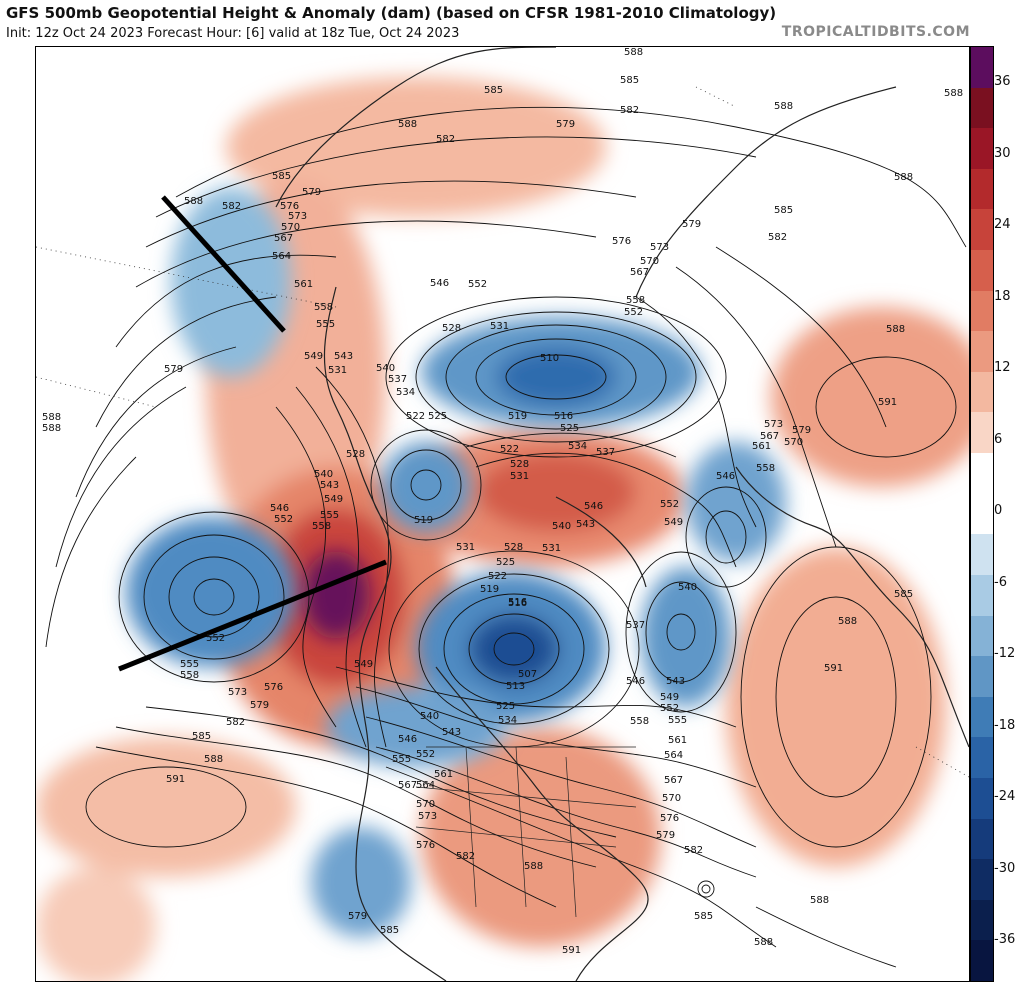 The image size is (1024, 1000). I want to click on anomaly-arctic-positive, so click(416, 147).